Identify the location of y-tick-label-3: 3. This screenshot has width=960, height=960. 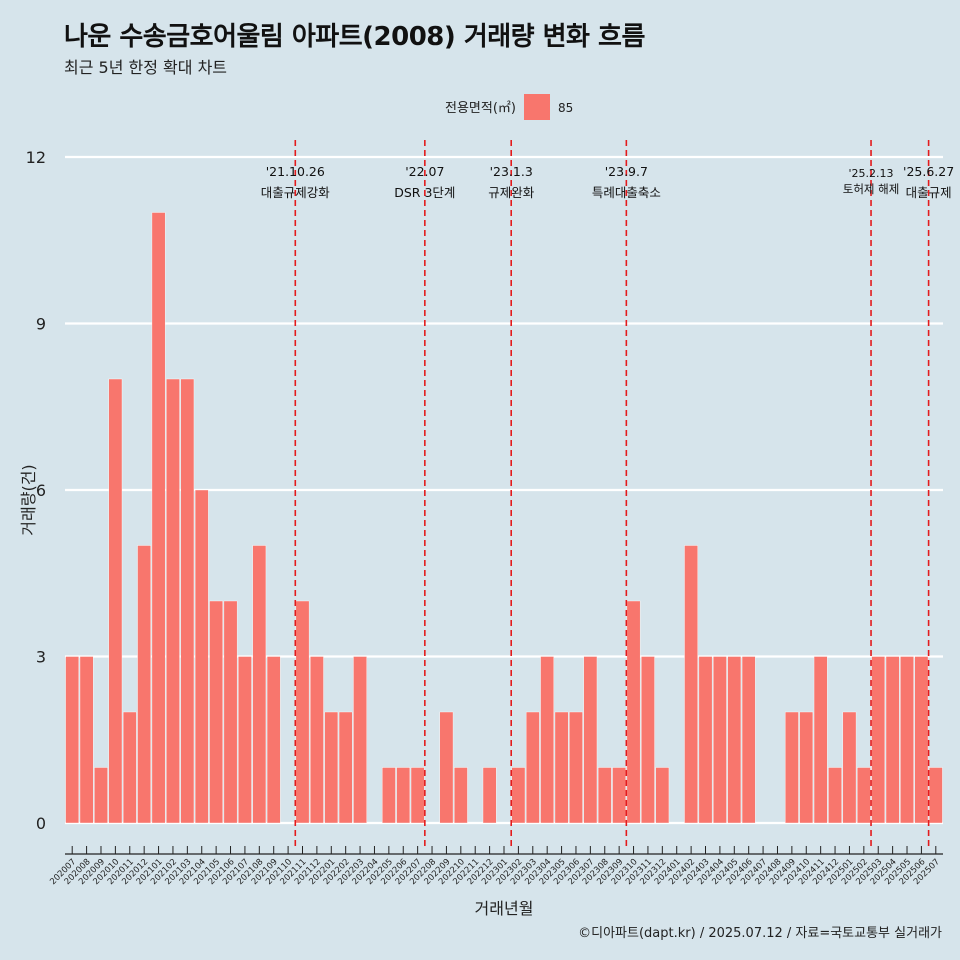
(41, 657).